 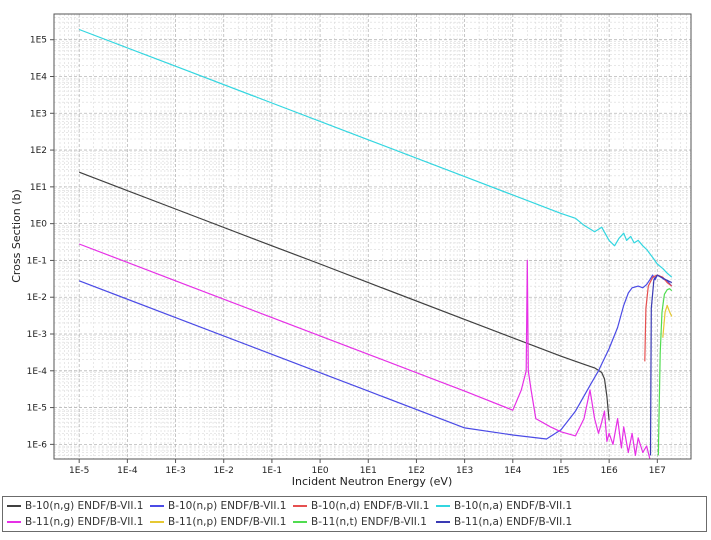 I want to click on y-axis-label: Cross Section (b), so click(x=16, y=236).